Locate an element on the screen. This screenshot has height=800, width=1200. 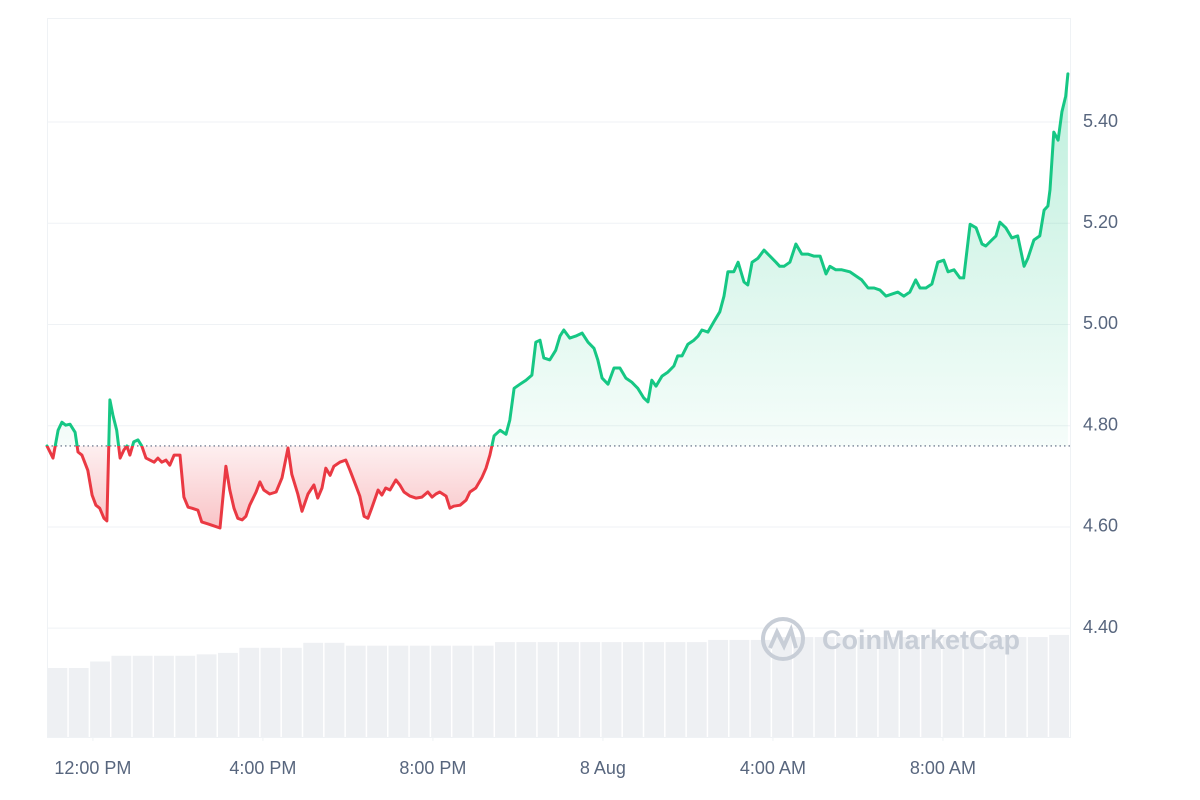
y-tick-label: 5.20 is located at coordinates (1100, 222).